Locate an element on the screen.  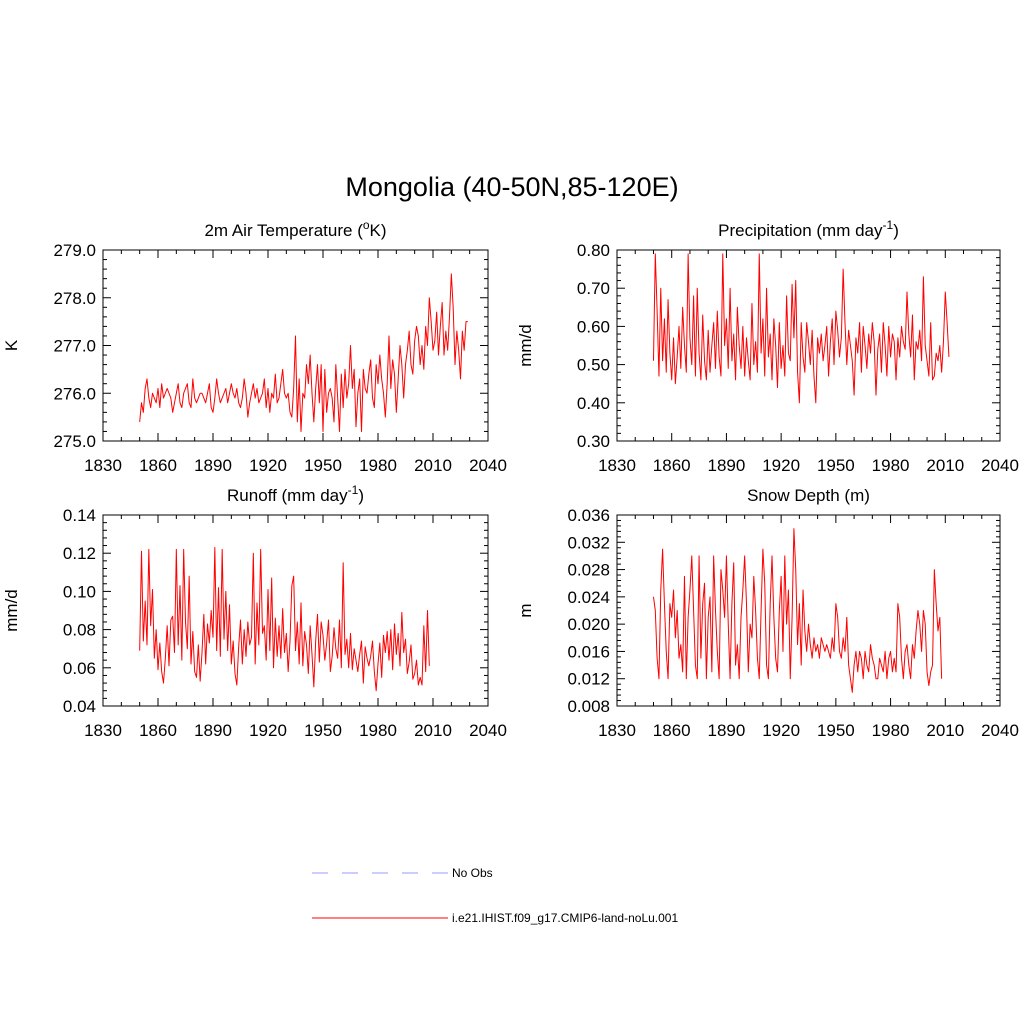
panel-title-end: K) is located at coordinates (378, 230).